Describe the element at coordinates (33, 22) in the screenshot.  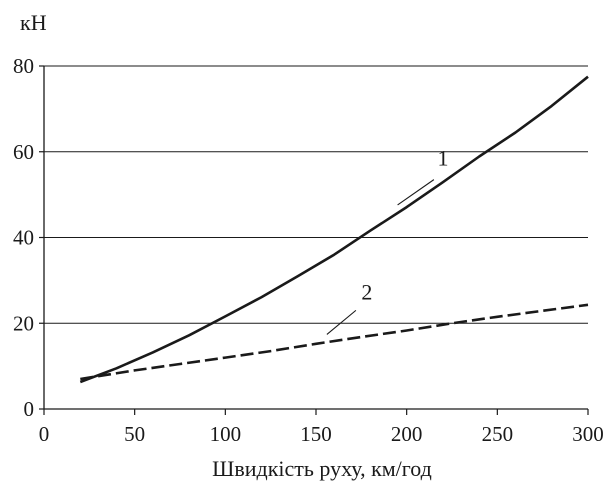
I see `y-axis-title: кН` at that location.